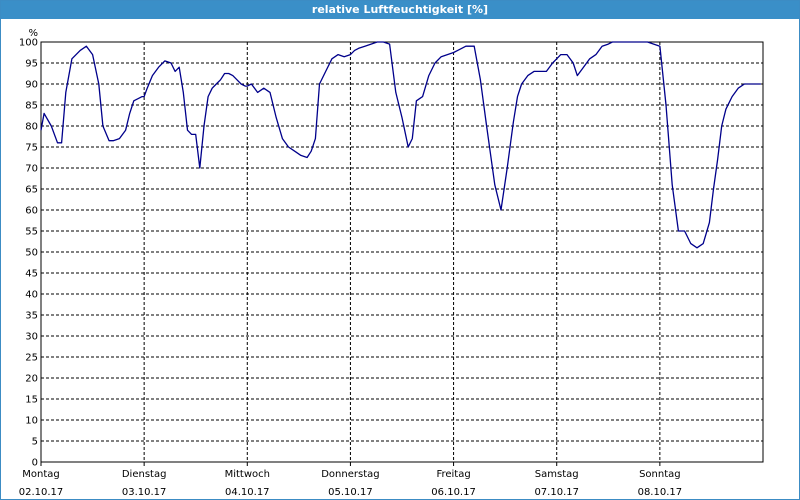  What do you see at coordinates (31, 148) in the screenshot?
I see `y-tick-label: 75` at bounding box center [31, 148].